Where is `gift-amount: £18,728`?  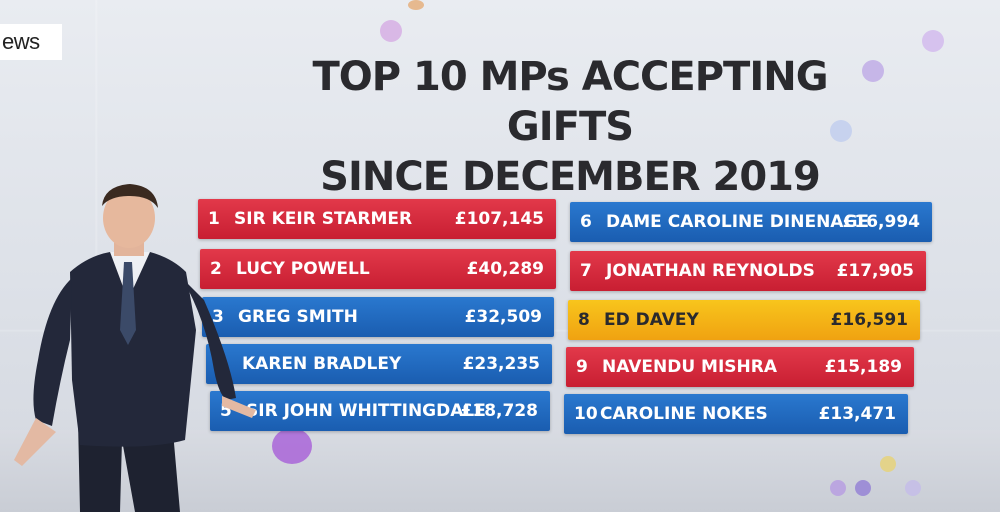
gift-amount: £18,728 is located at coordinates (499, 411).